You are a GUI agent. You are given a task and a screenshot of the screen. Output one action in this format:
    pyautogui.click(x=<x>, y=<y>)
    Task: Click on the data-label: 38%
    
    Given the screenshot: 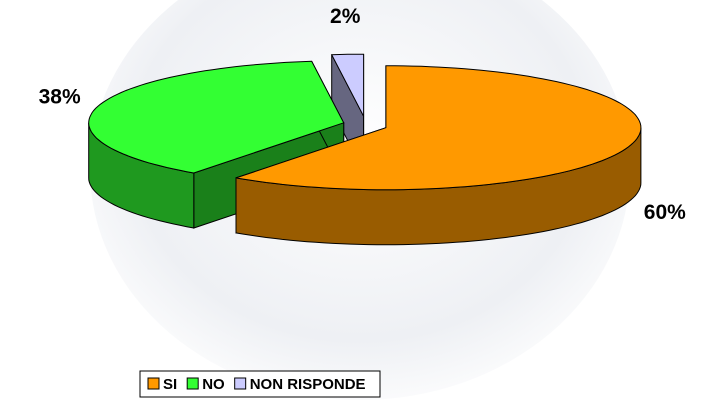 What is the action you would take?
    pyautogui.click(x=60, y=97)
    